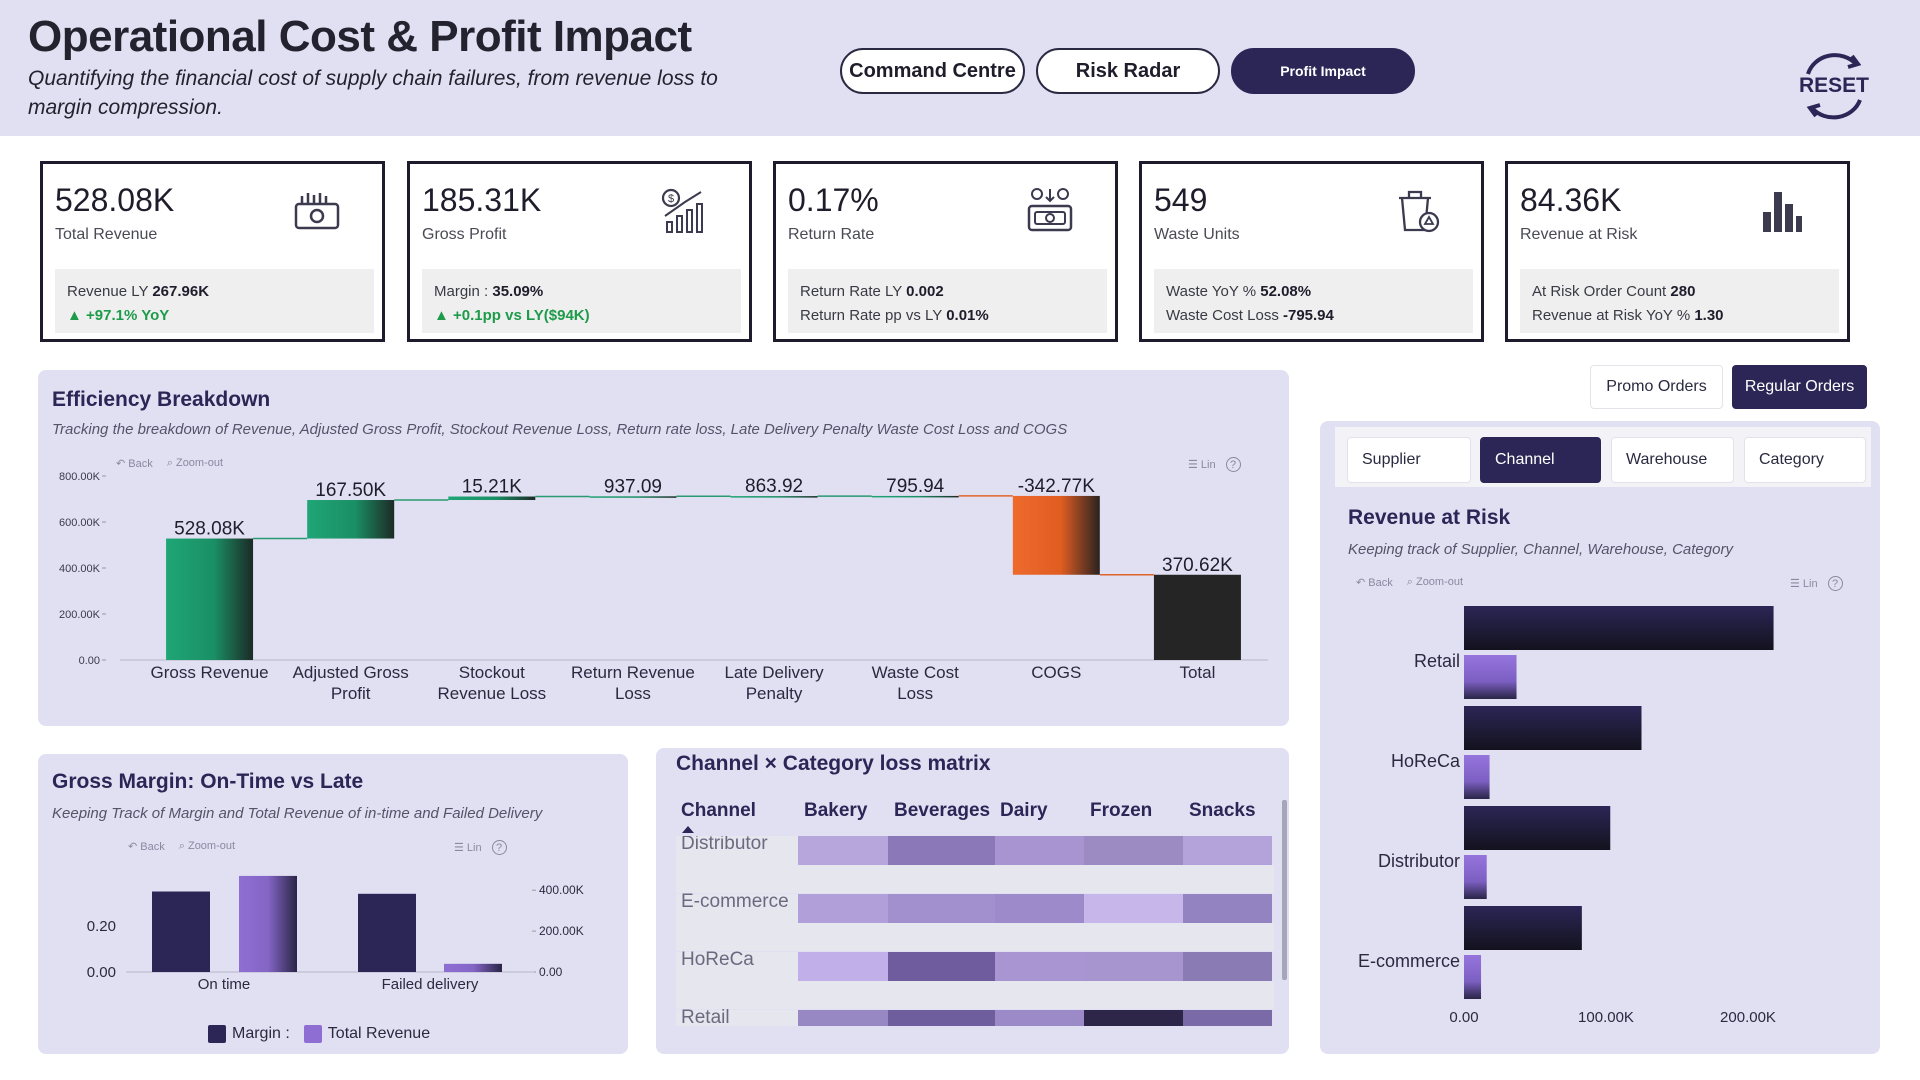 Image resolution: width=1920 pixels, height=1080 pixels. What do you see at coordinates (1672, 460) in the screenshot?
I see `tab-warehouse: Warehouse` at bounding box center [1672, 460].